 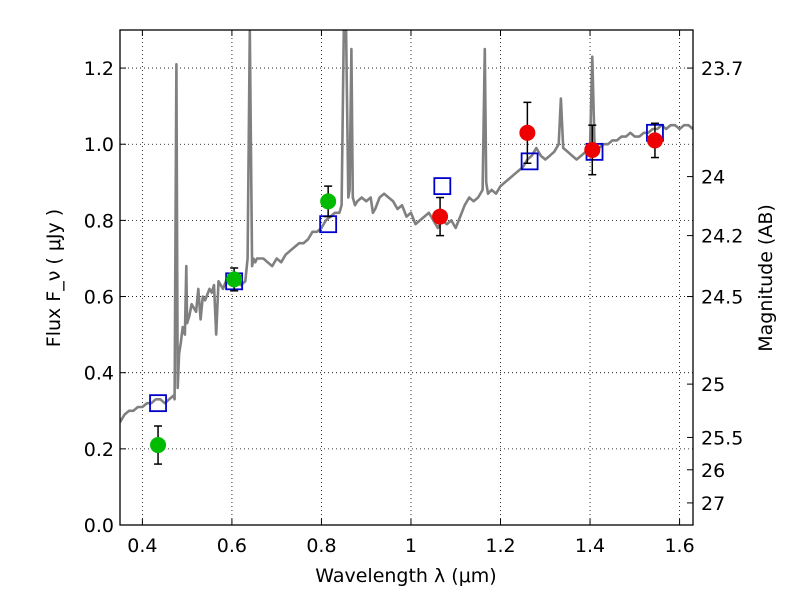 What do you see at coordinates (722, 438) in the screenshot?
I see `right-tick-label: 25.5` at bounding box center [722, 438].